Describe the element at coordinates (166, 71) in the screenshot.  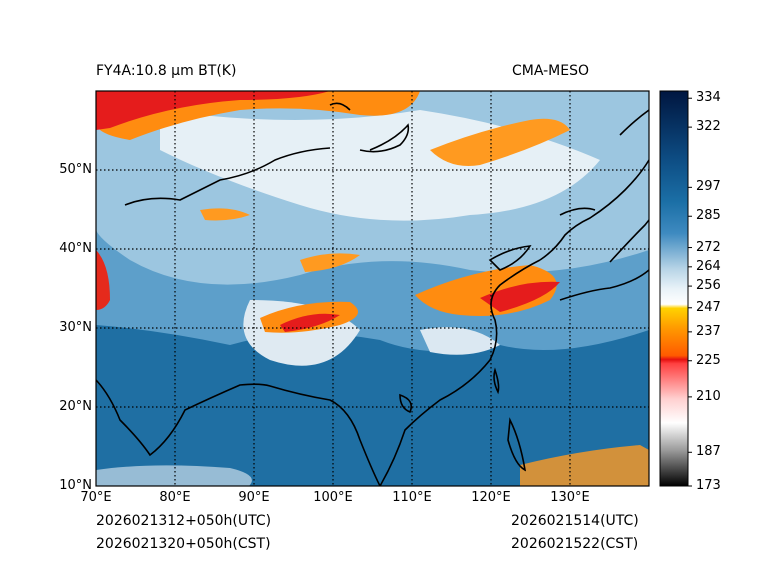
I see `map-title: FY4A:10.8 µm BT(K)` at that location.